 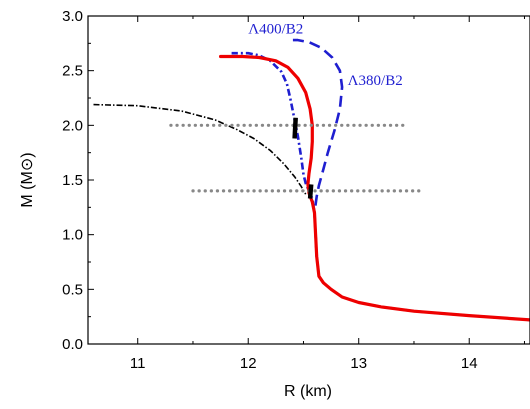 I want to click on y-tick-label: 1.5, so click(x=72, y=180).